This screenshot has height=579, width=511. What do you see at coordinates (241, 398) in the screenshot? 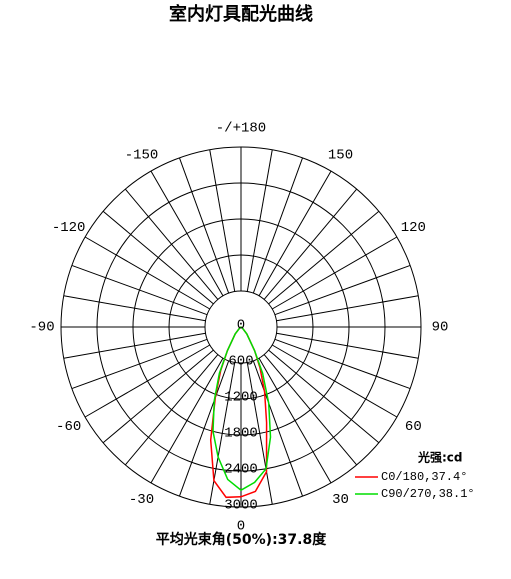
I see `r-tick-label: 1200` at bounding box center [241, 398].